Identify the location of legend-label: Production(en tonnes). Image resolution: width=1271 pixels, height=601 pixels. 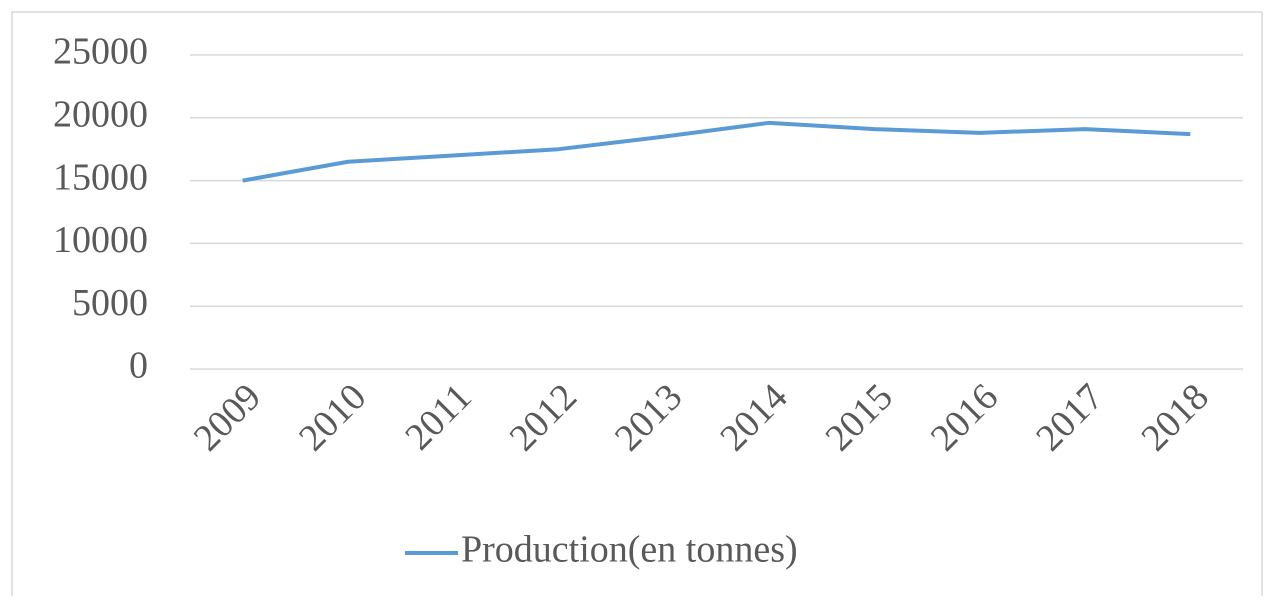
(629, 550).